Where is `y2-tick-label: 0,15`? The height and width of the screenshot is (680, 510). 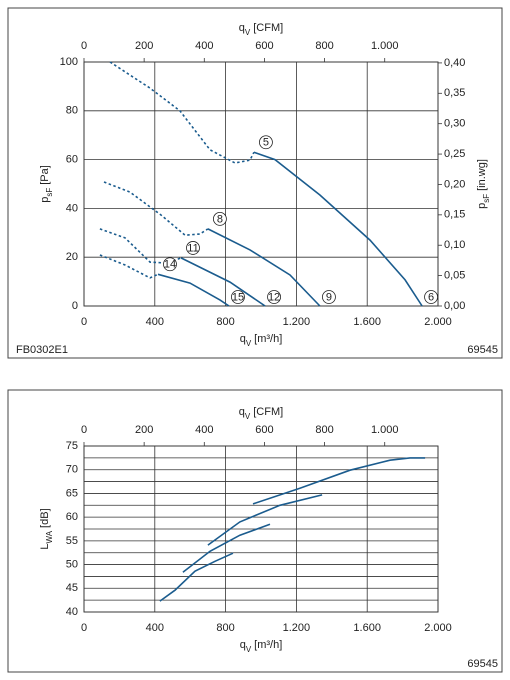 y2-tick-label: 0,15 is located at coordinates (454, 215).